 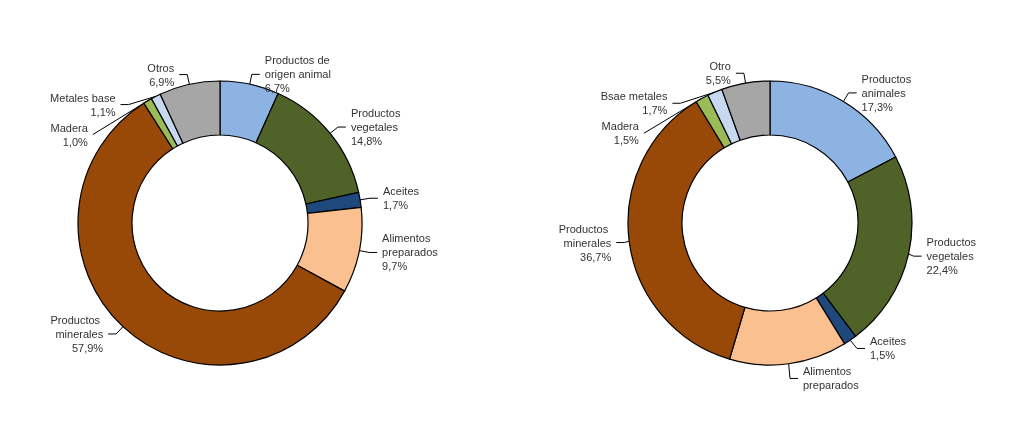 I want to click on slice-label: Otro, so click(x=720, y=66).